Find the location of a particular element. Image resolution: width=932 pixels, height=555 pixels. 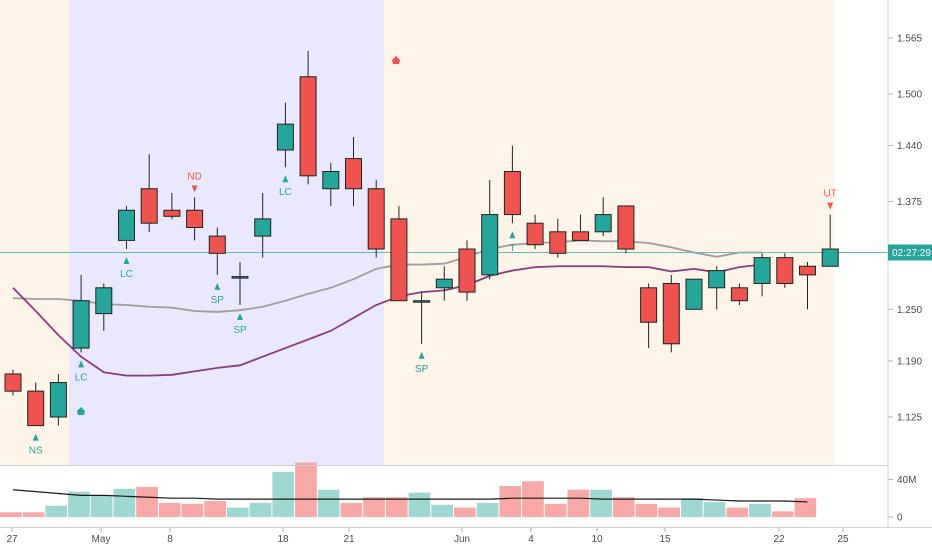

price-tick-label: 1.565 is located at coordinates (909, 39).